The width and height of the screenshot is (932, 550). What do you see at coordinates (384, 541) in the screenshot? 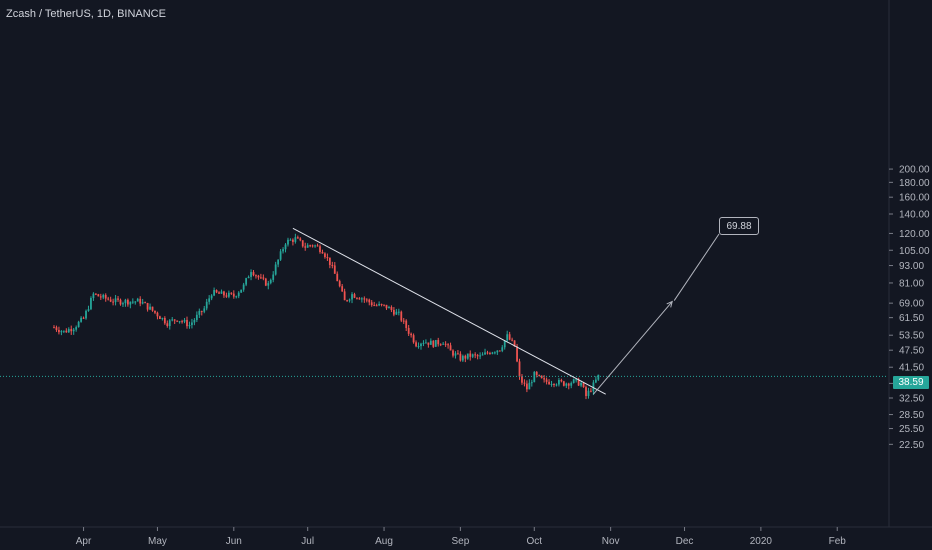
I see `time-tick-label: Aug` at bounding box center [384, 541].